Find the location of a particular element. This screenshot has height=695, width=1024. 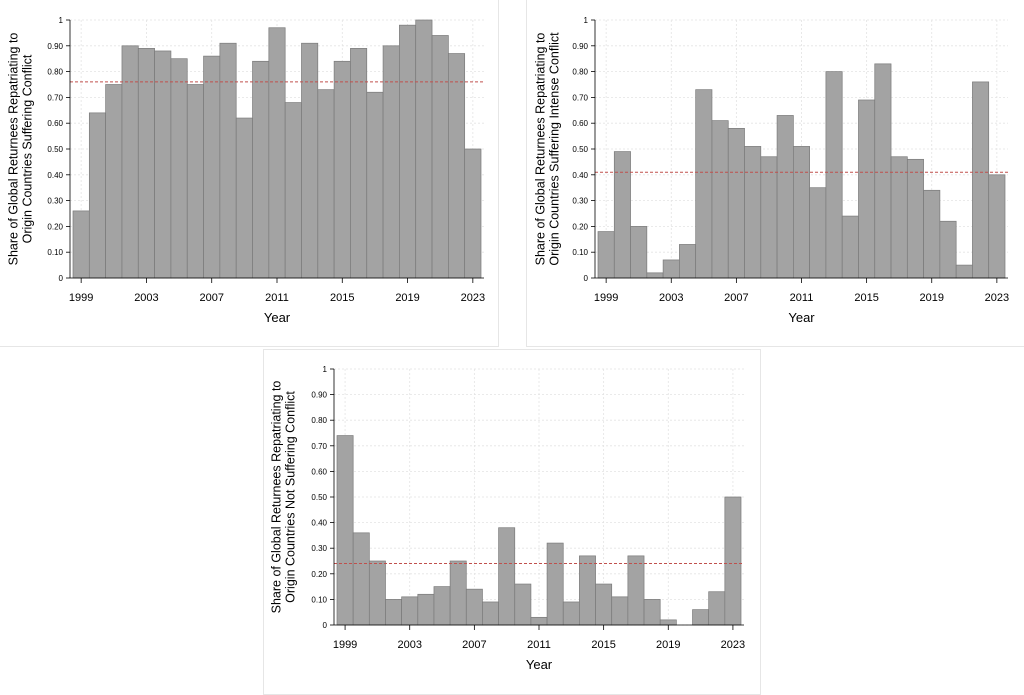

y-tick-label: 0.20 is located at coordinates (55, 226).